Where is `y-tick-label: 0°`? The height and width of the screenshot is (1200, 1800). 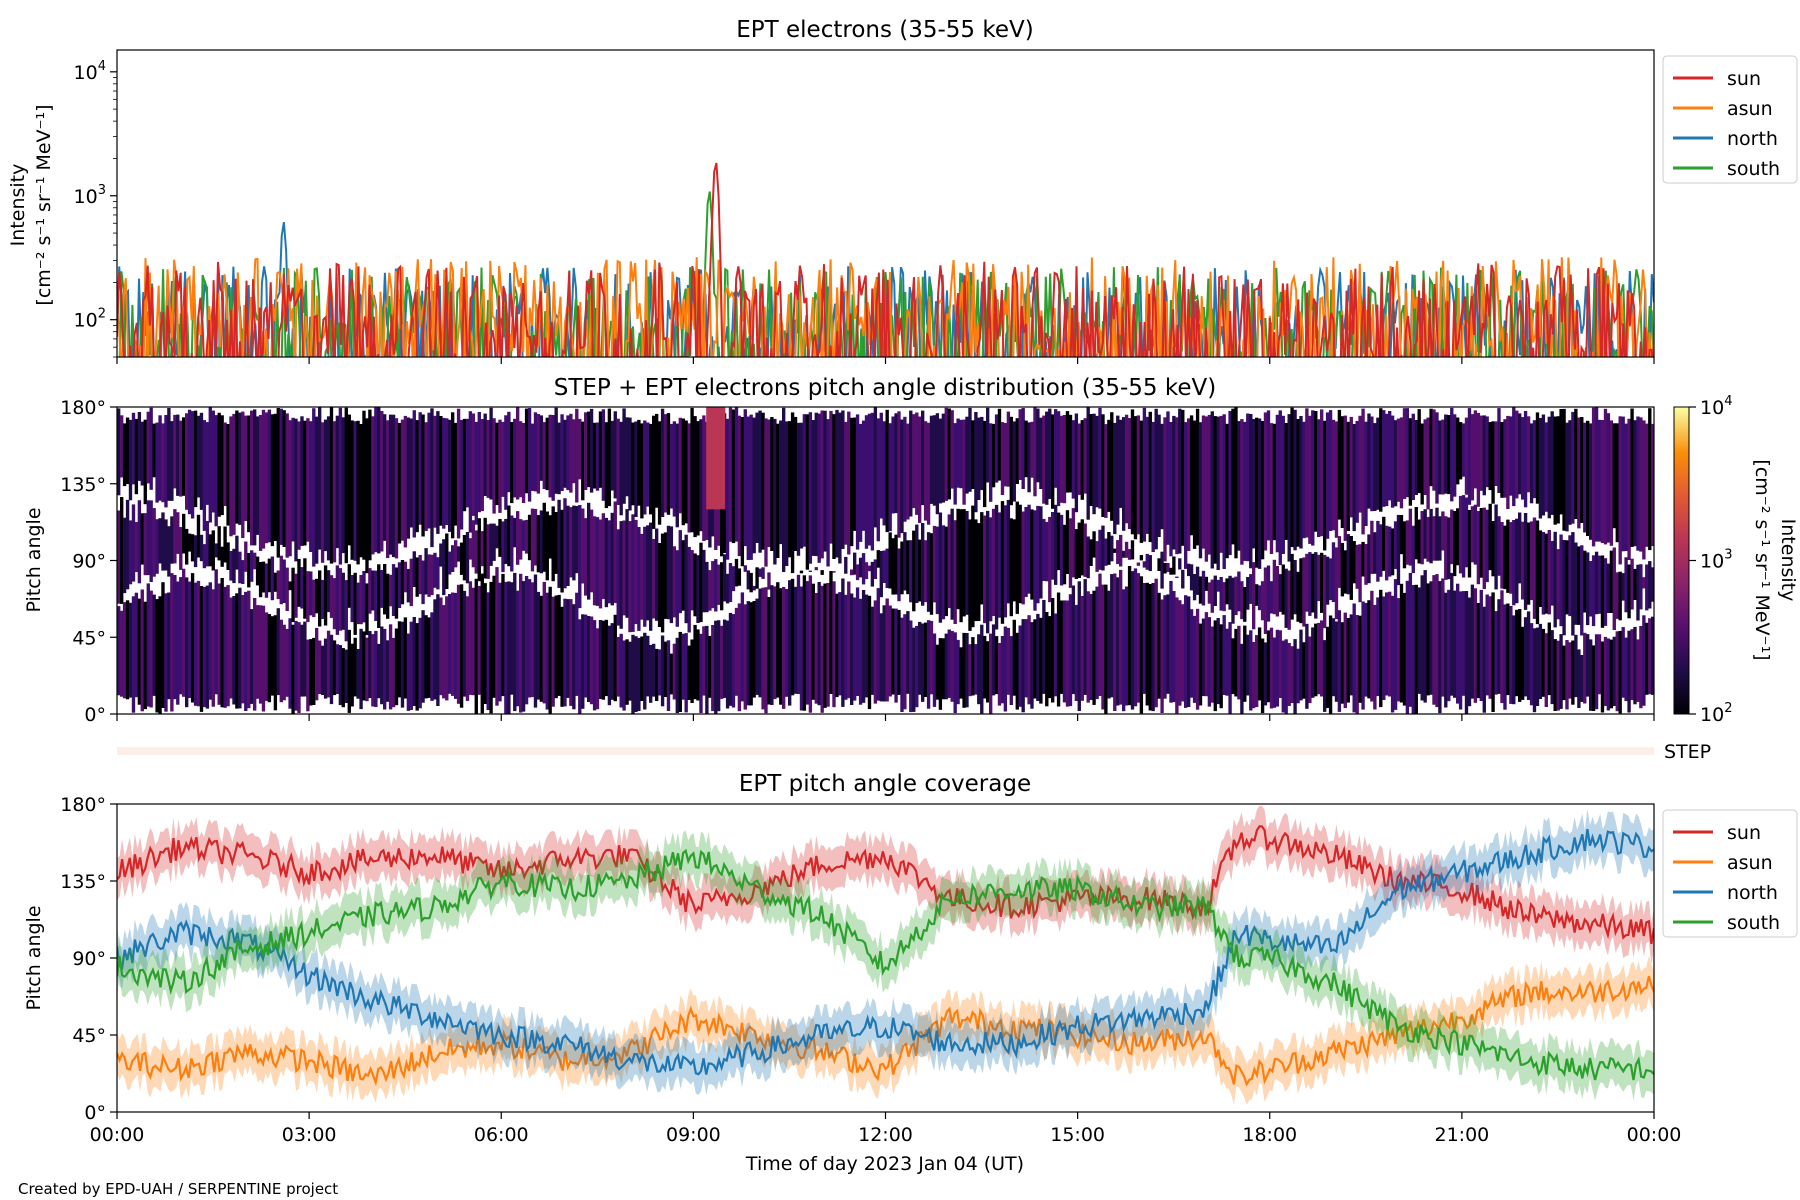 y-tick-label: 0° is located at coordinates (95, 1113).